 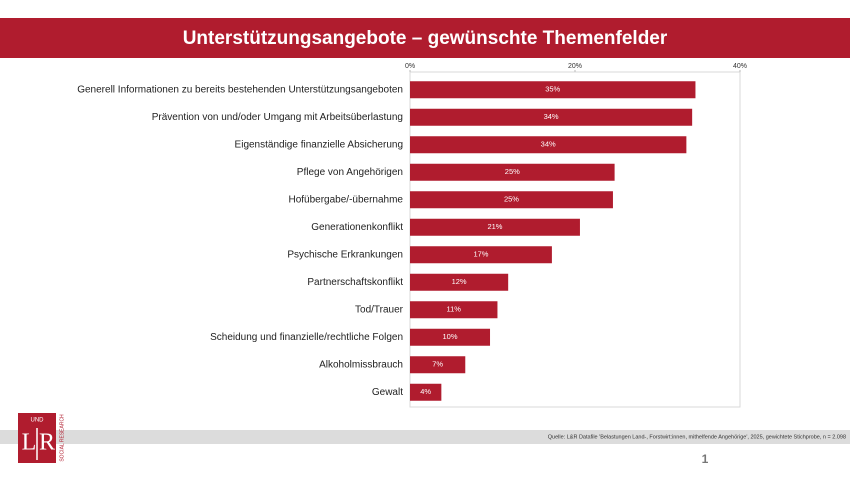 What do you see at coordinates (29, 443) in the screenshot?
I see `logo-l: L` at bounding box center [29, 443].